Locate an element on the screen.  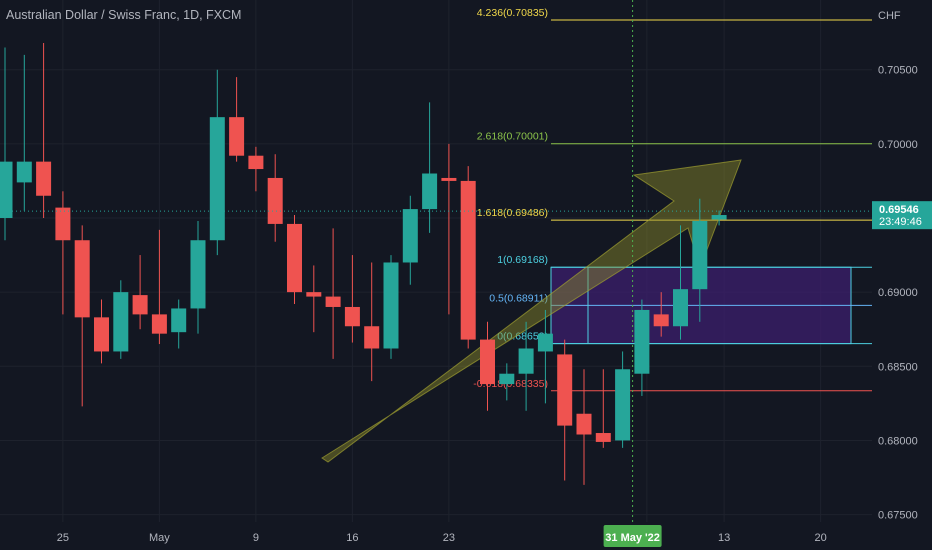
highlighted-date-tag is located at coordinates (632, 536).